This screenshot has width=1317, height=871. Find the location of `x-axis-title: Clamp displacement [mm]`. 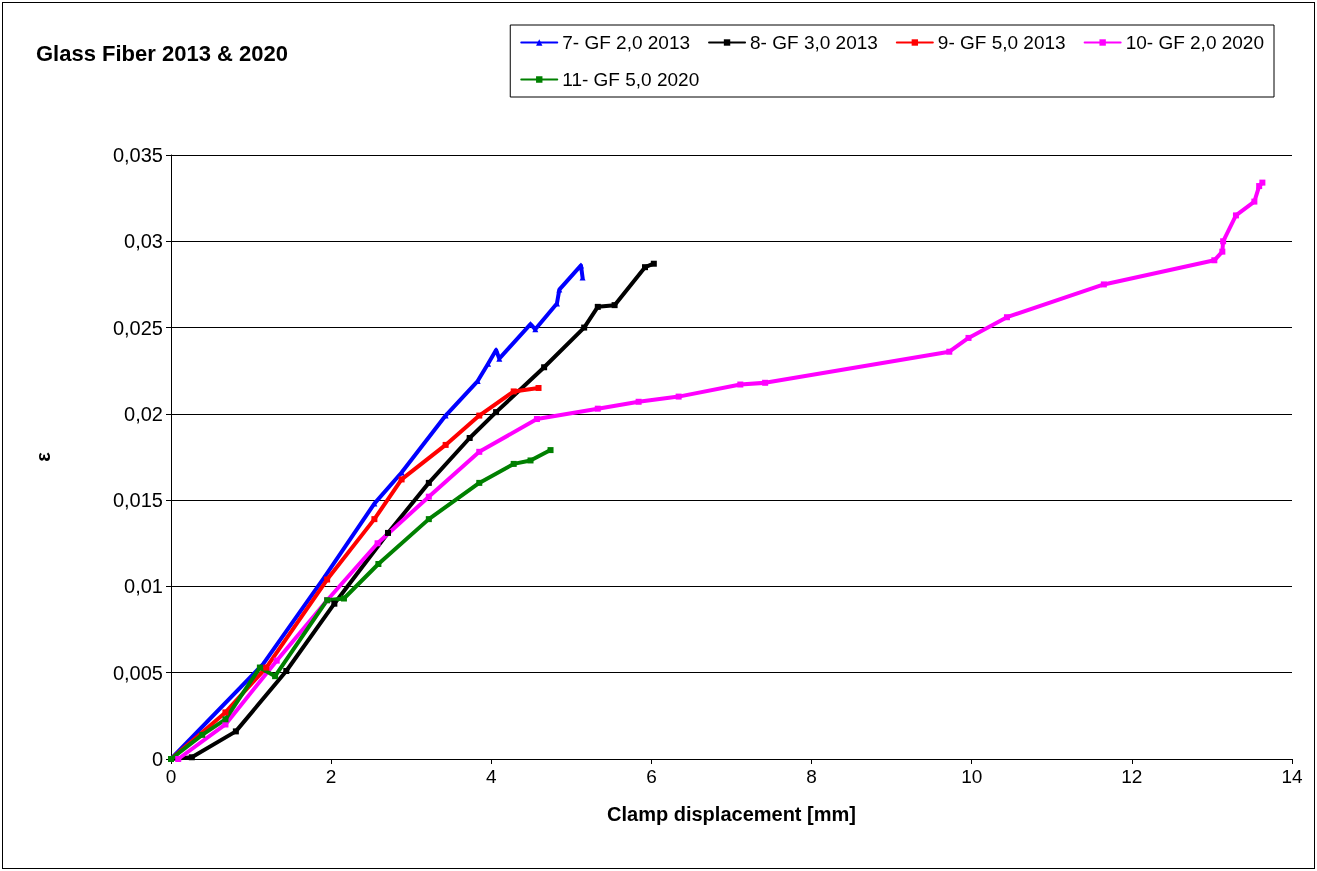

x-axis-title: Clamp displacement [mm] is located at coordinates (731, 814).